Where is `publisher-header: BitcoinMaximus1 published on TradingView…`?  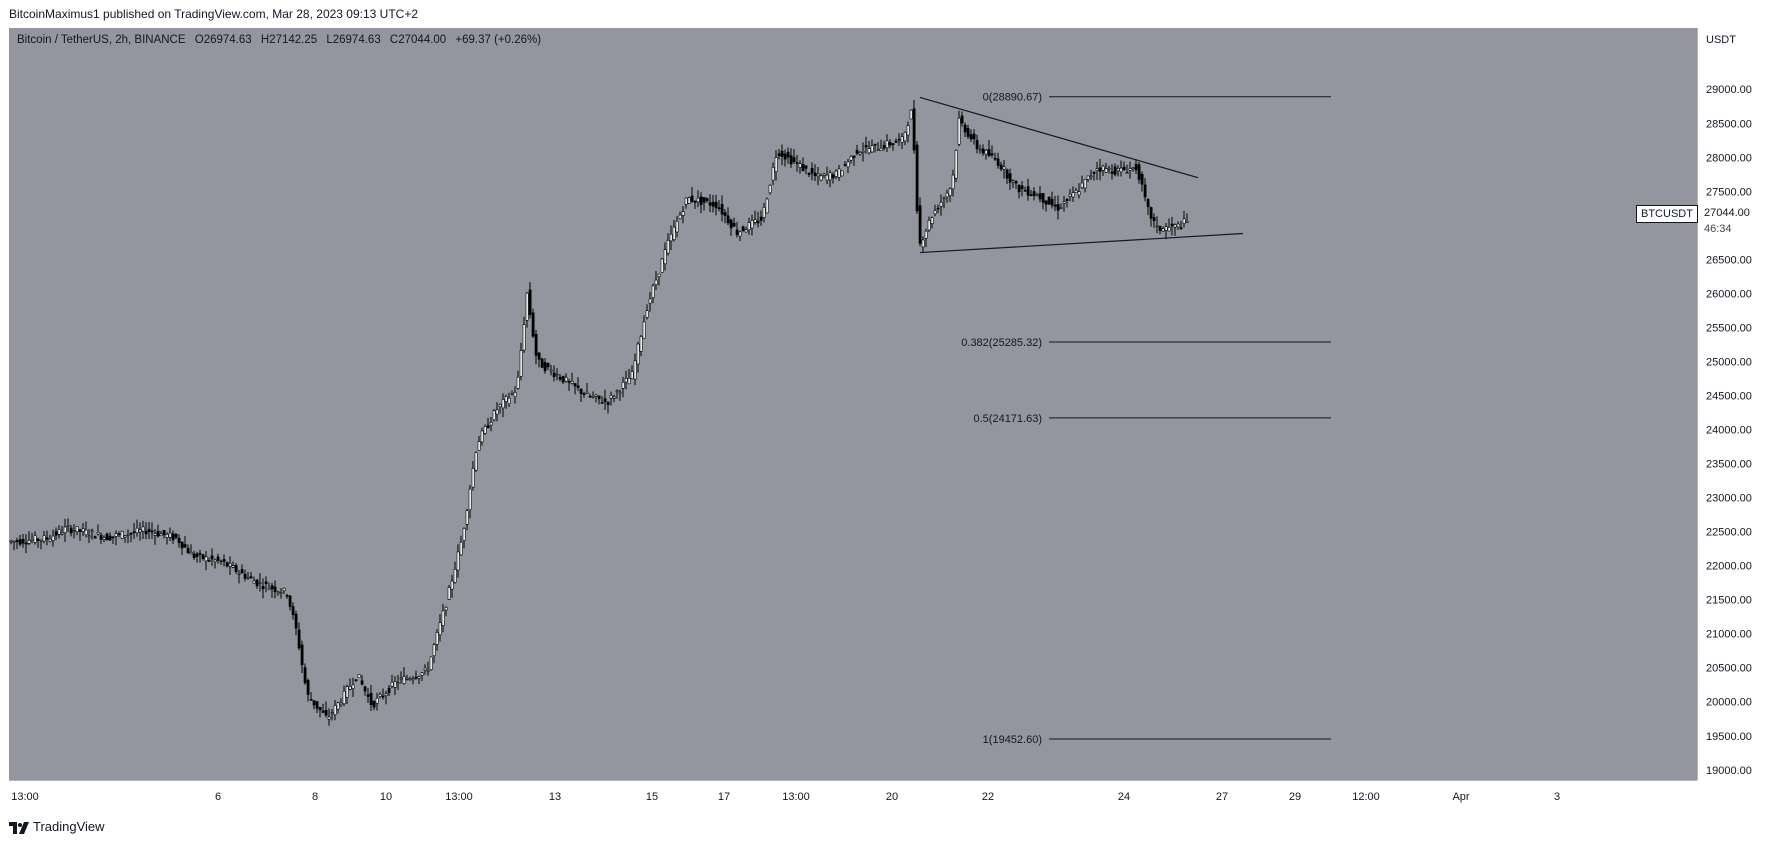 publisher-header: BitcoinMaximus1 published on TradingView… is located at coordinates (888, 14).